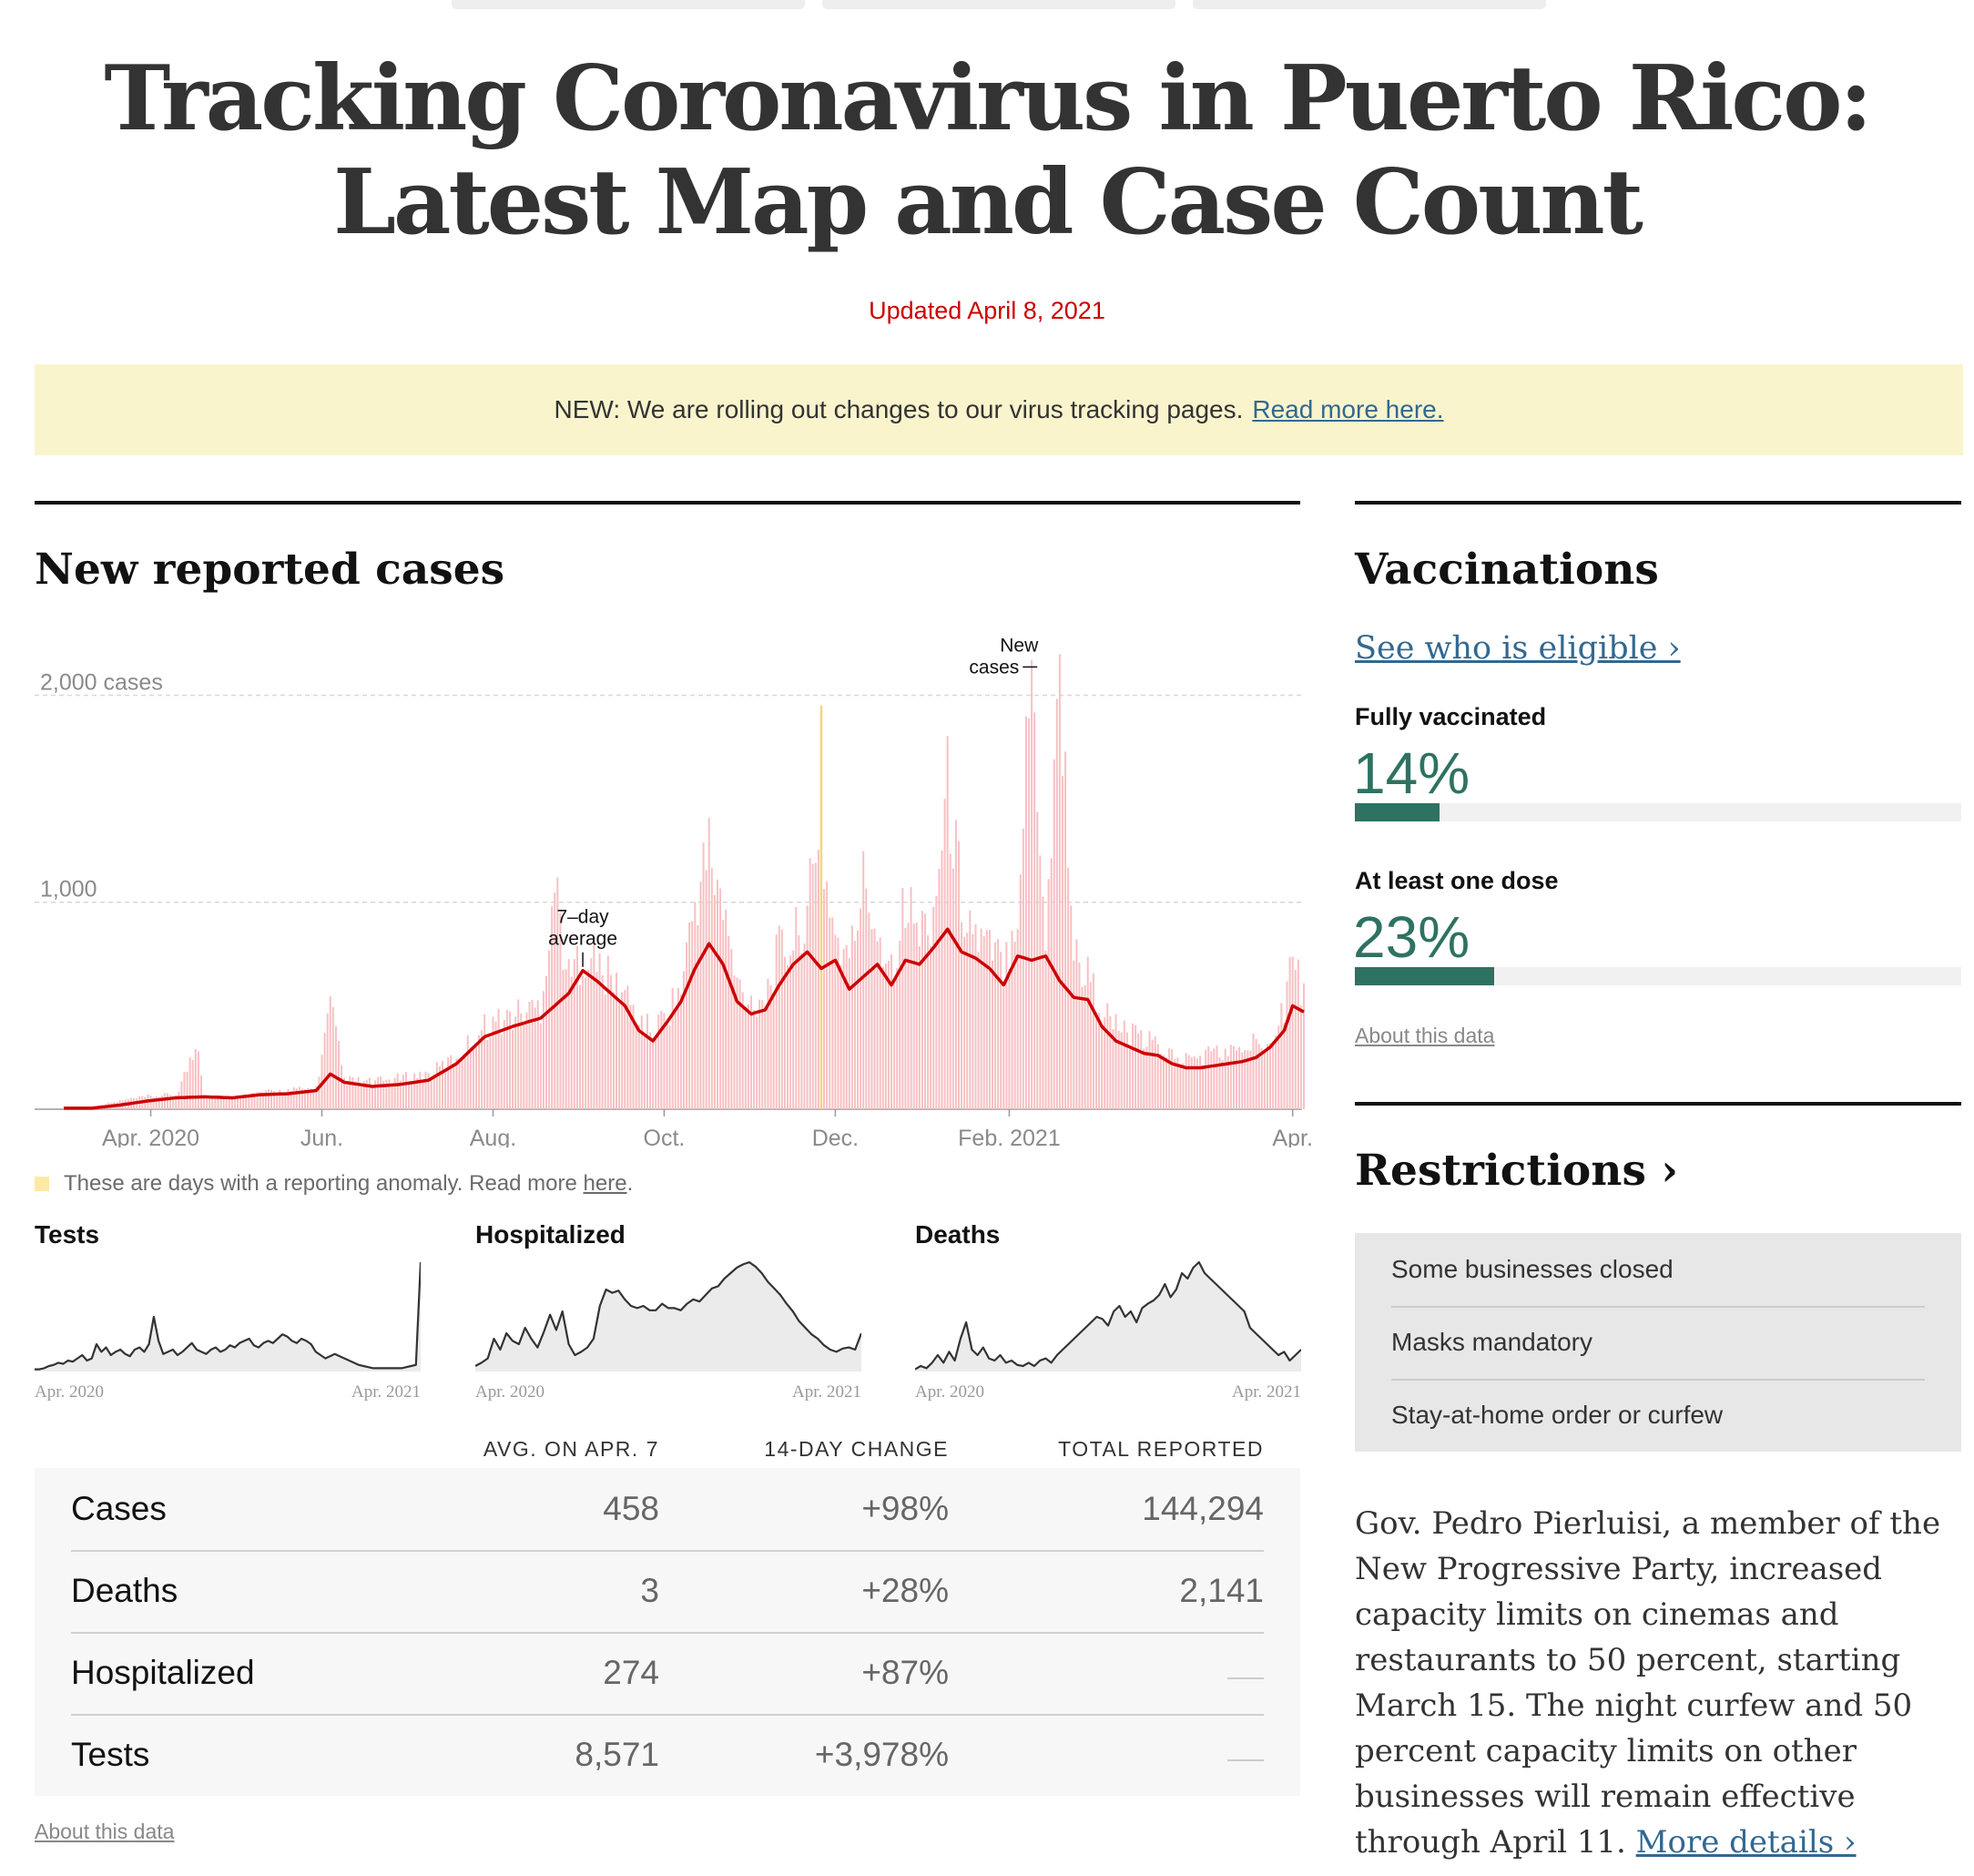 The height and width of the screenshot is (1876, 1974). I want to click on cases-annotation-line2: cases, so click(994, 667).